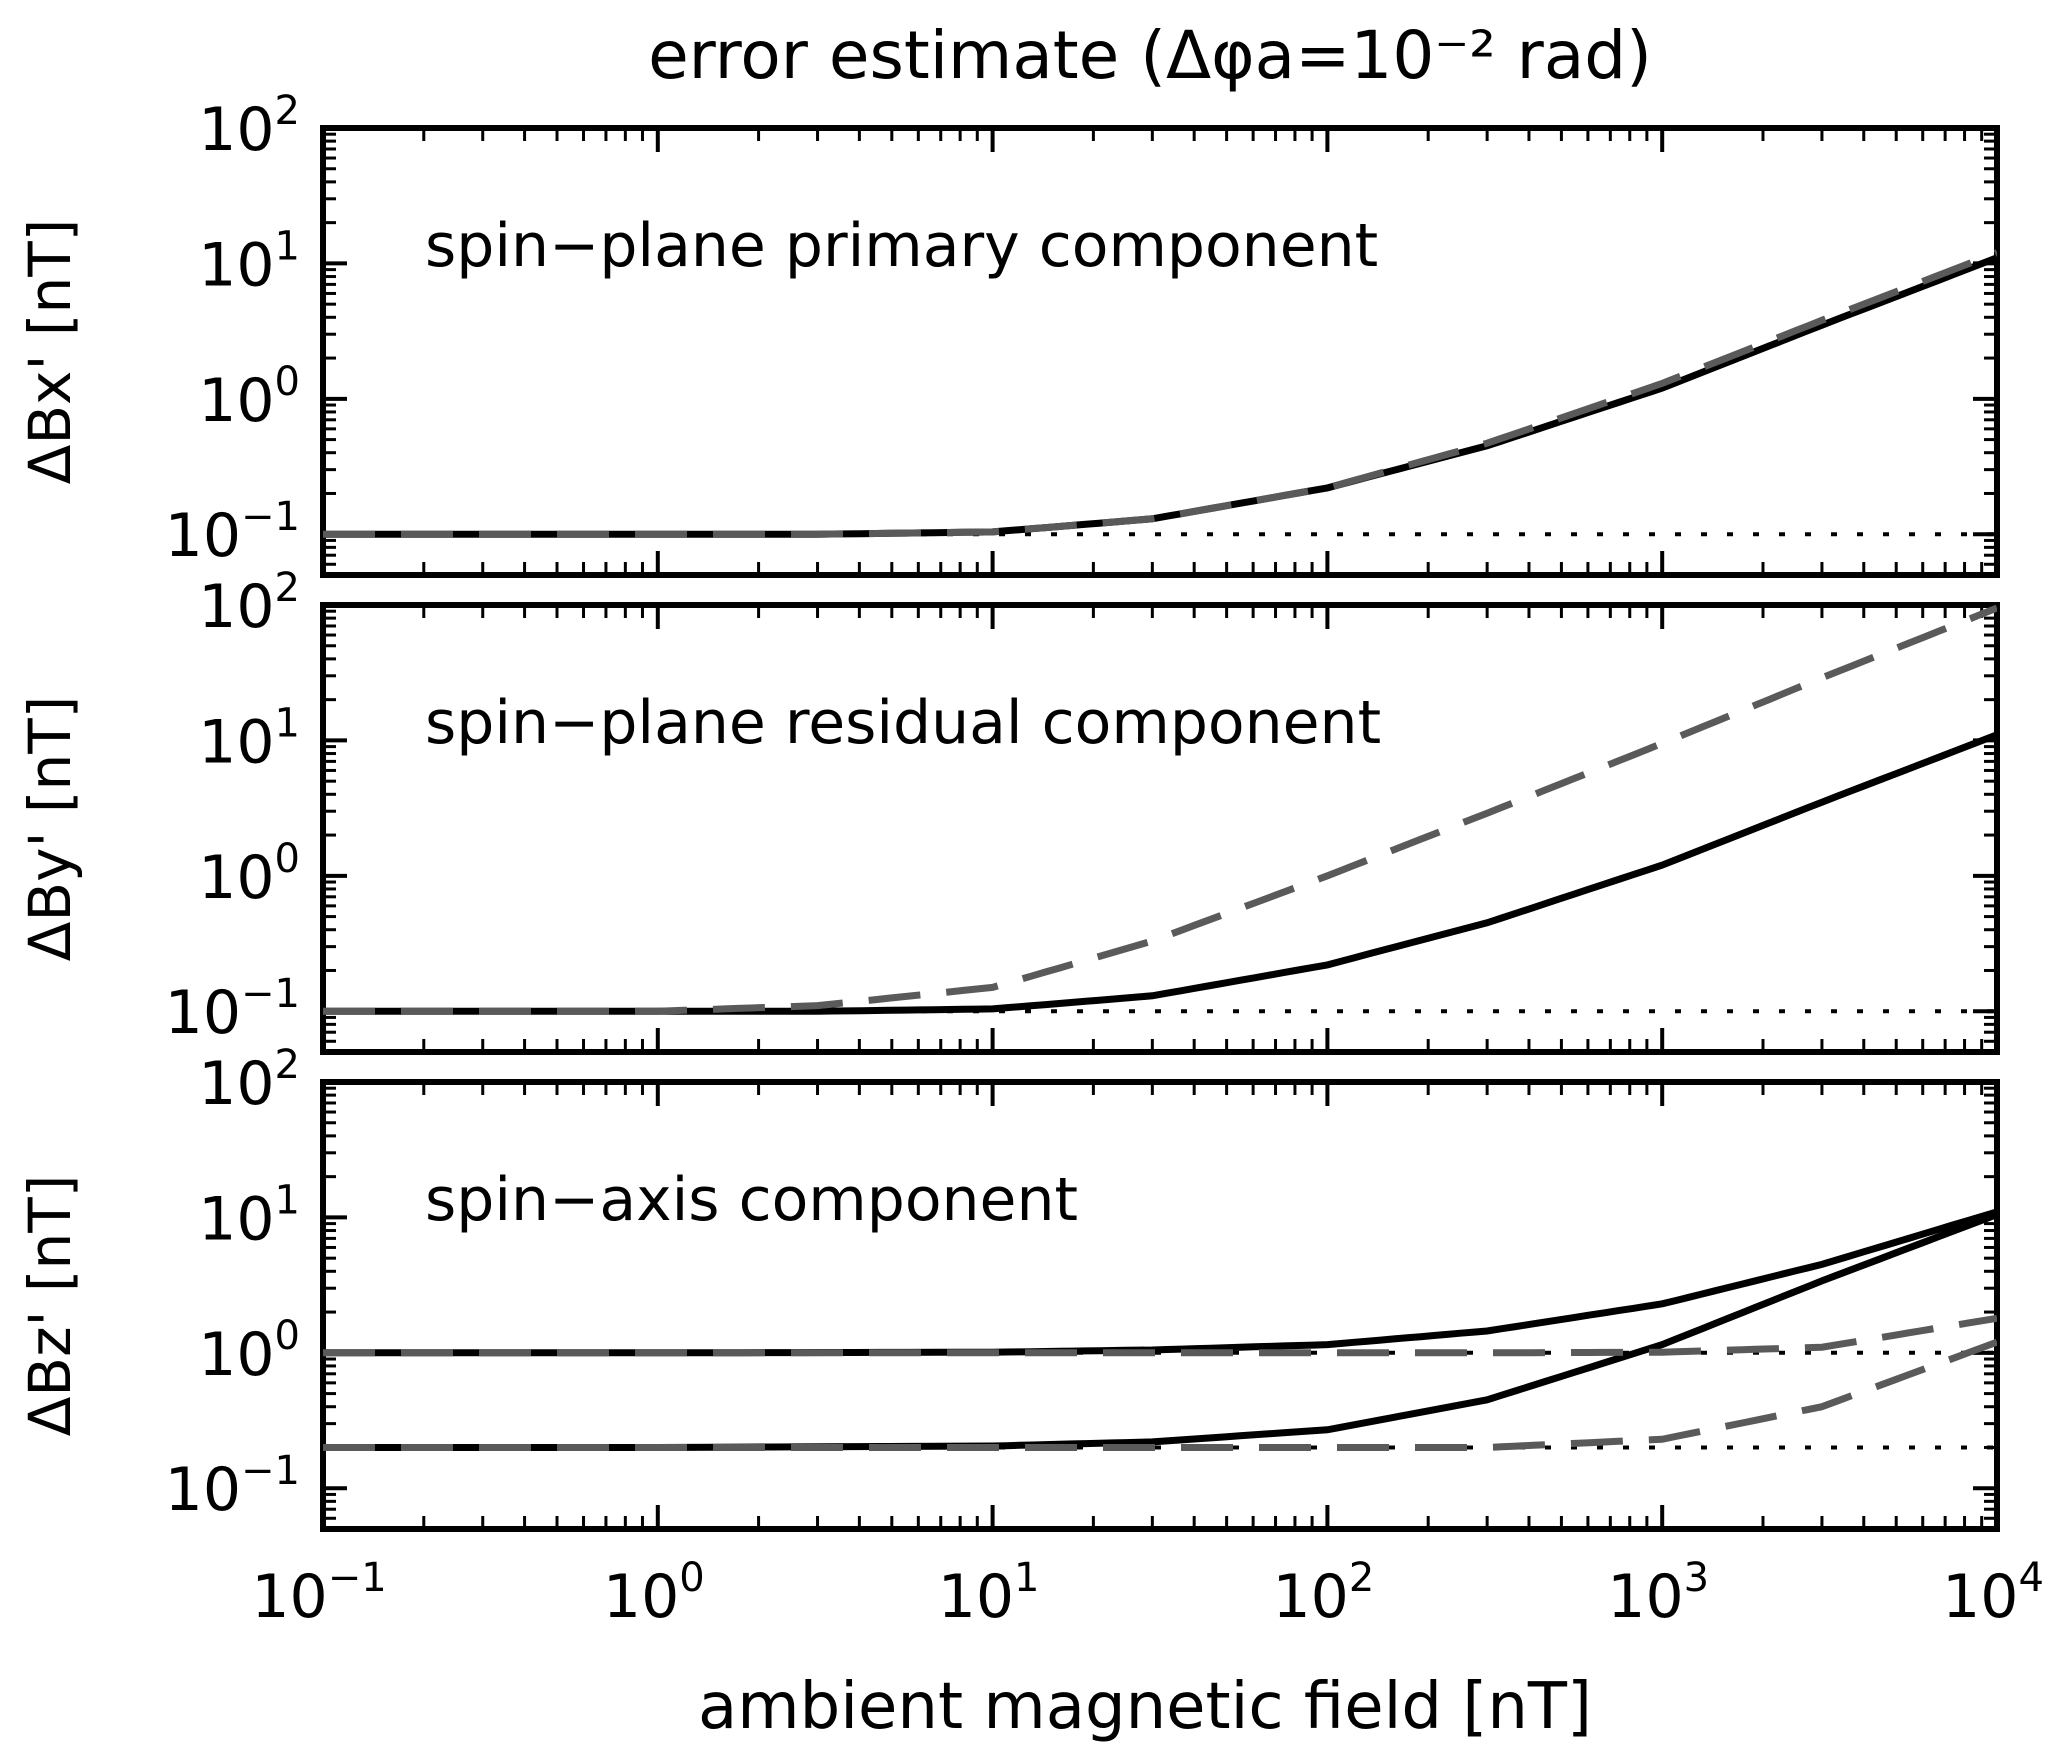  What do you see at coordinates (1145, 1707) in the screenshot?
I see `x-axis-label: ambient magnetic field [nT]` at bounding box center [1145, 1707].